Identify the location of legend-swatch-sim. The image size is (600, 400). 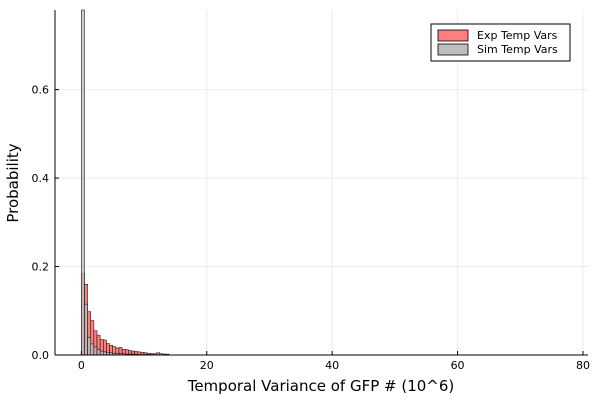
(453, 49).